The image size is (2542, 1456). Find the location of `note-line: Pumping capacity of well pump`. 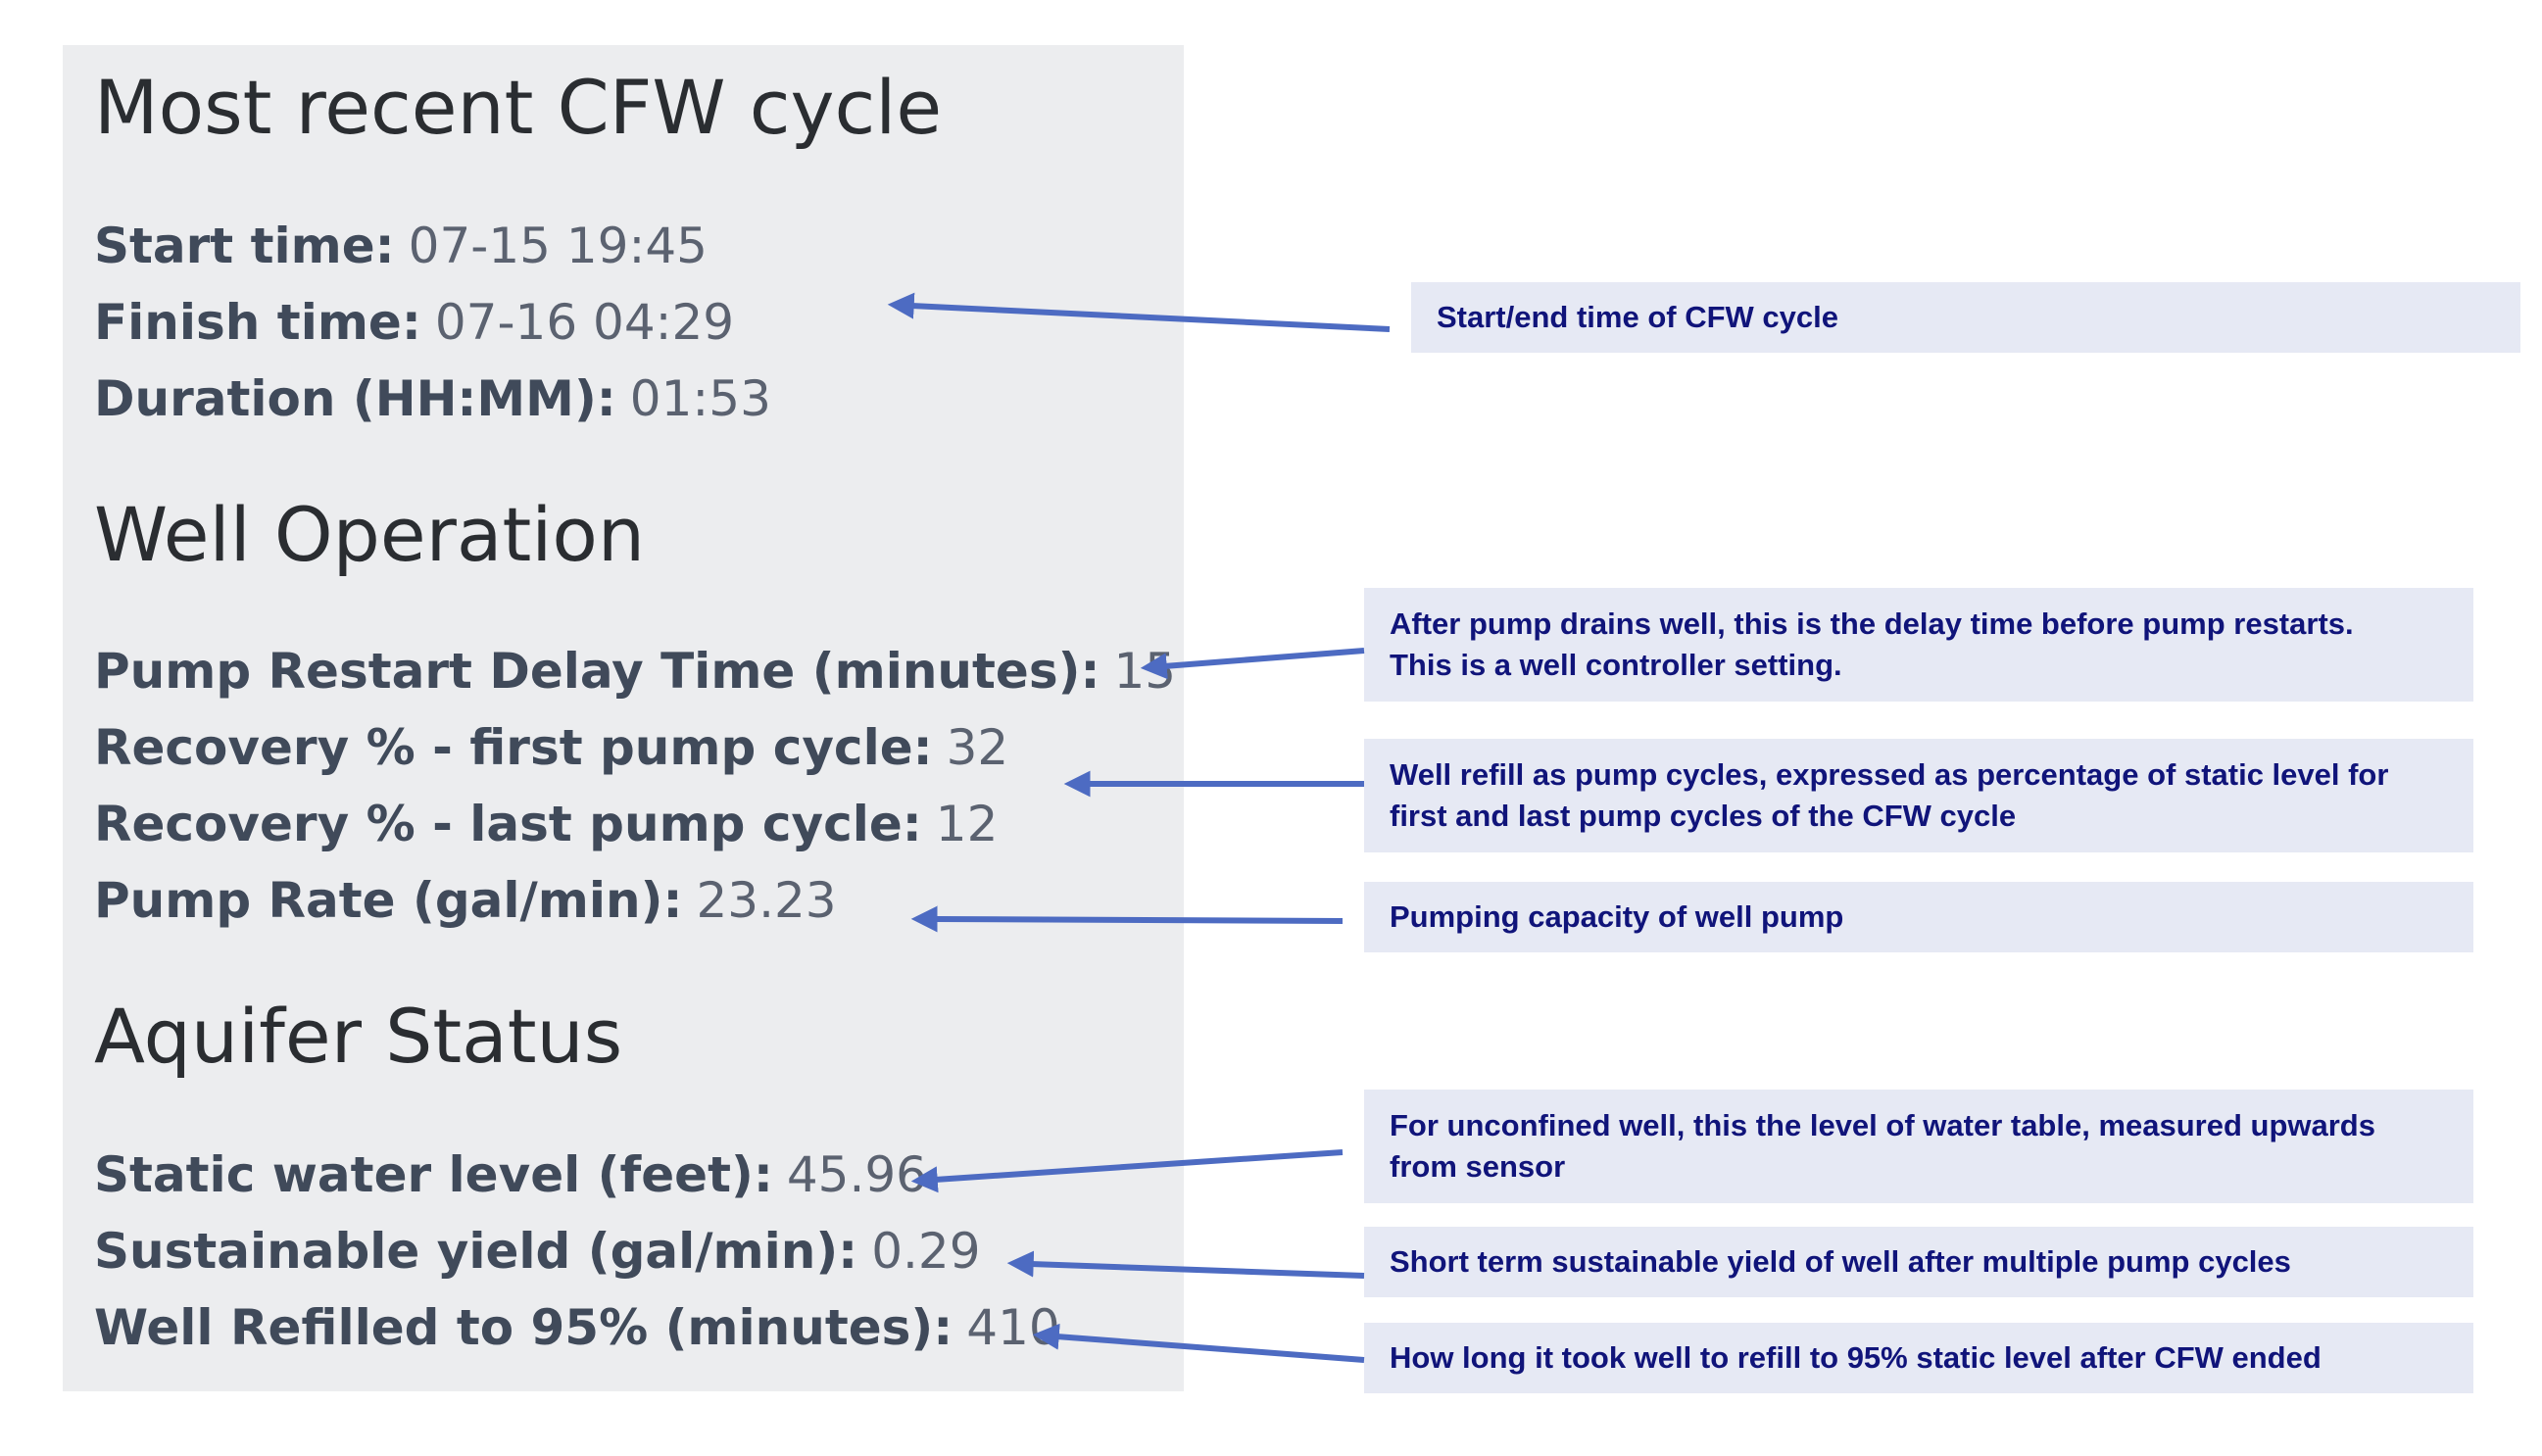

note-line: Pumping capacity of well pump is located at coordinates (1617, 916).